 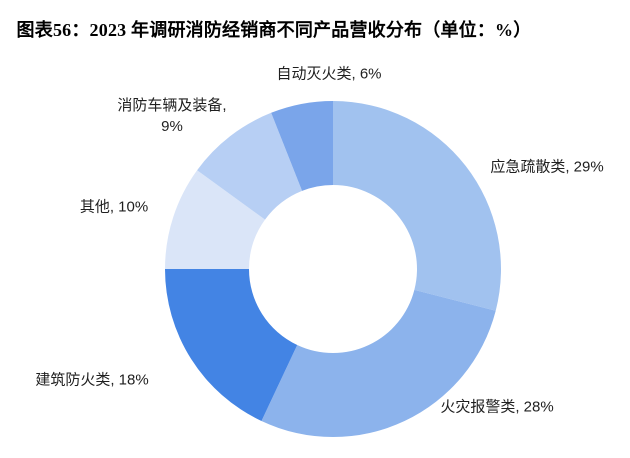 I want to click on chart-title: 图表56：2023 年调研消防经销商不同产品营收分布（单位：%）, so click(x=274, y=30).